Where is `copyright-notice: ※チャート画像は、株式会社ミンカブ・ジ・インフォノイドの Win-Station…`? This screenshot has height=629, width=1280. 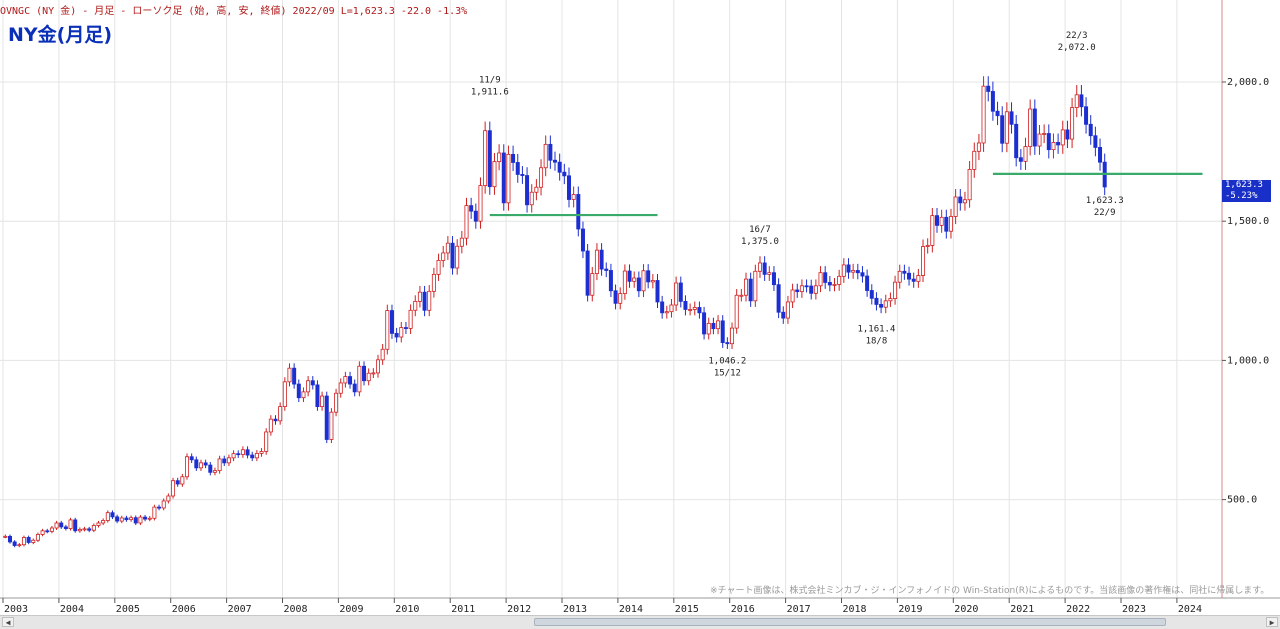
copyright-notice: ※チャート画像は、株式会社ミンカブ・ジ・インフォノイドの Win-Station… is located at coordinates (990, 591).